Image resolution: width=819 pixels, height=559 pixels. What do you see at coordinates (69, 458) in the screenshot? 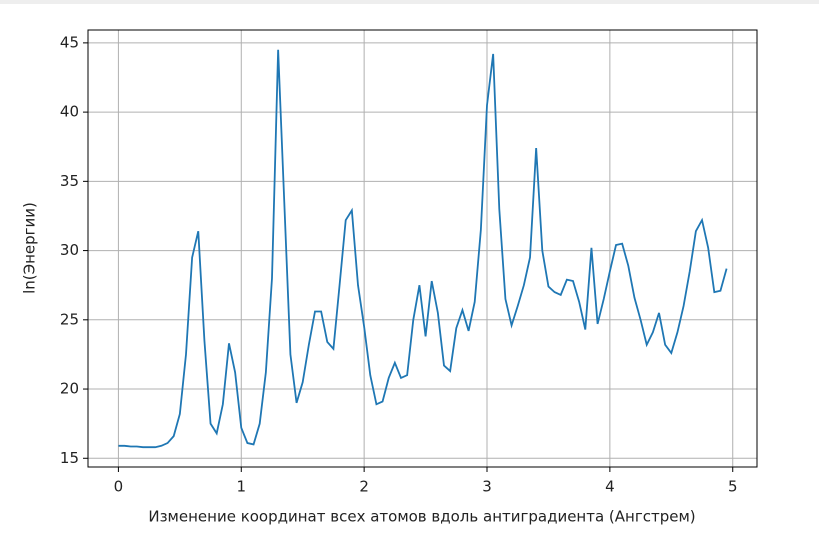
I see `y-tick-label: 15` at bounding box center [69, 458].